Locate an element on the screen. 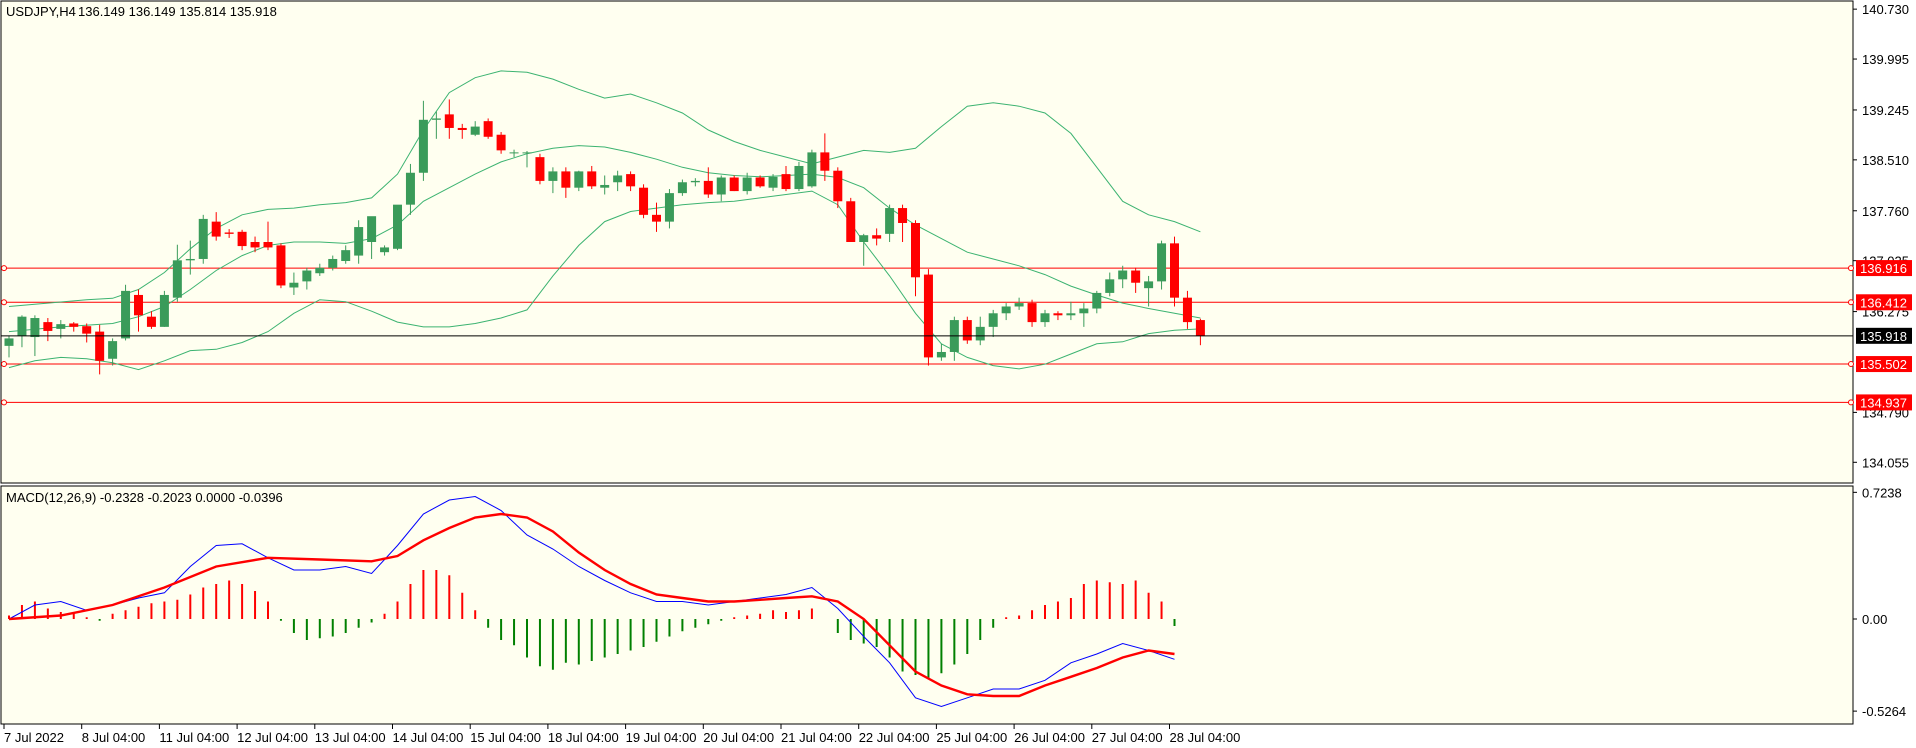  time-tick-label: 14 Jul 04:00 is located at coordinates (428, 737).